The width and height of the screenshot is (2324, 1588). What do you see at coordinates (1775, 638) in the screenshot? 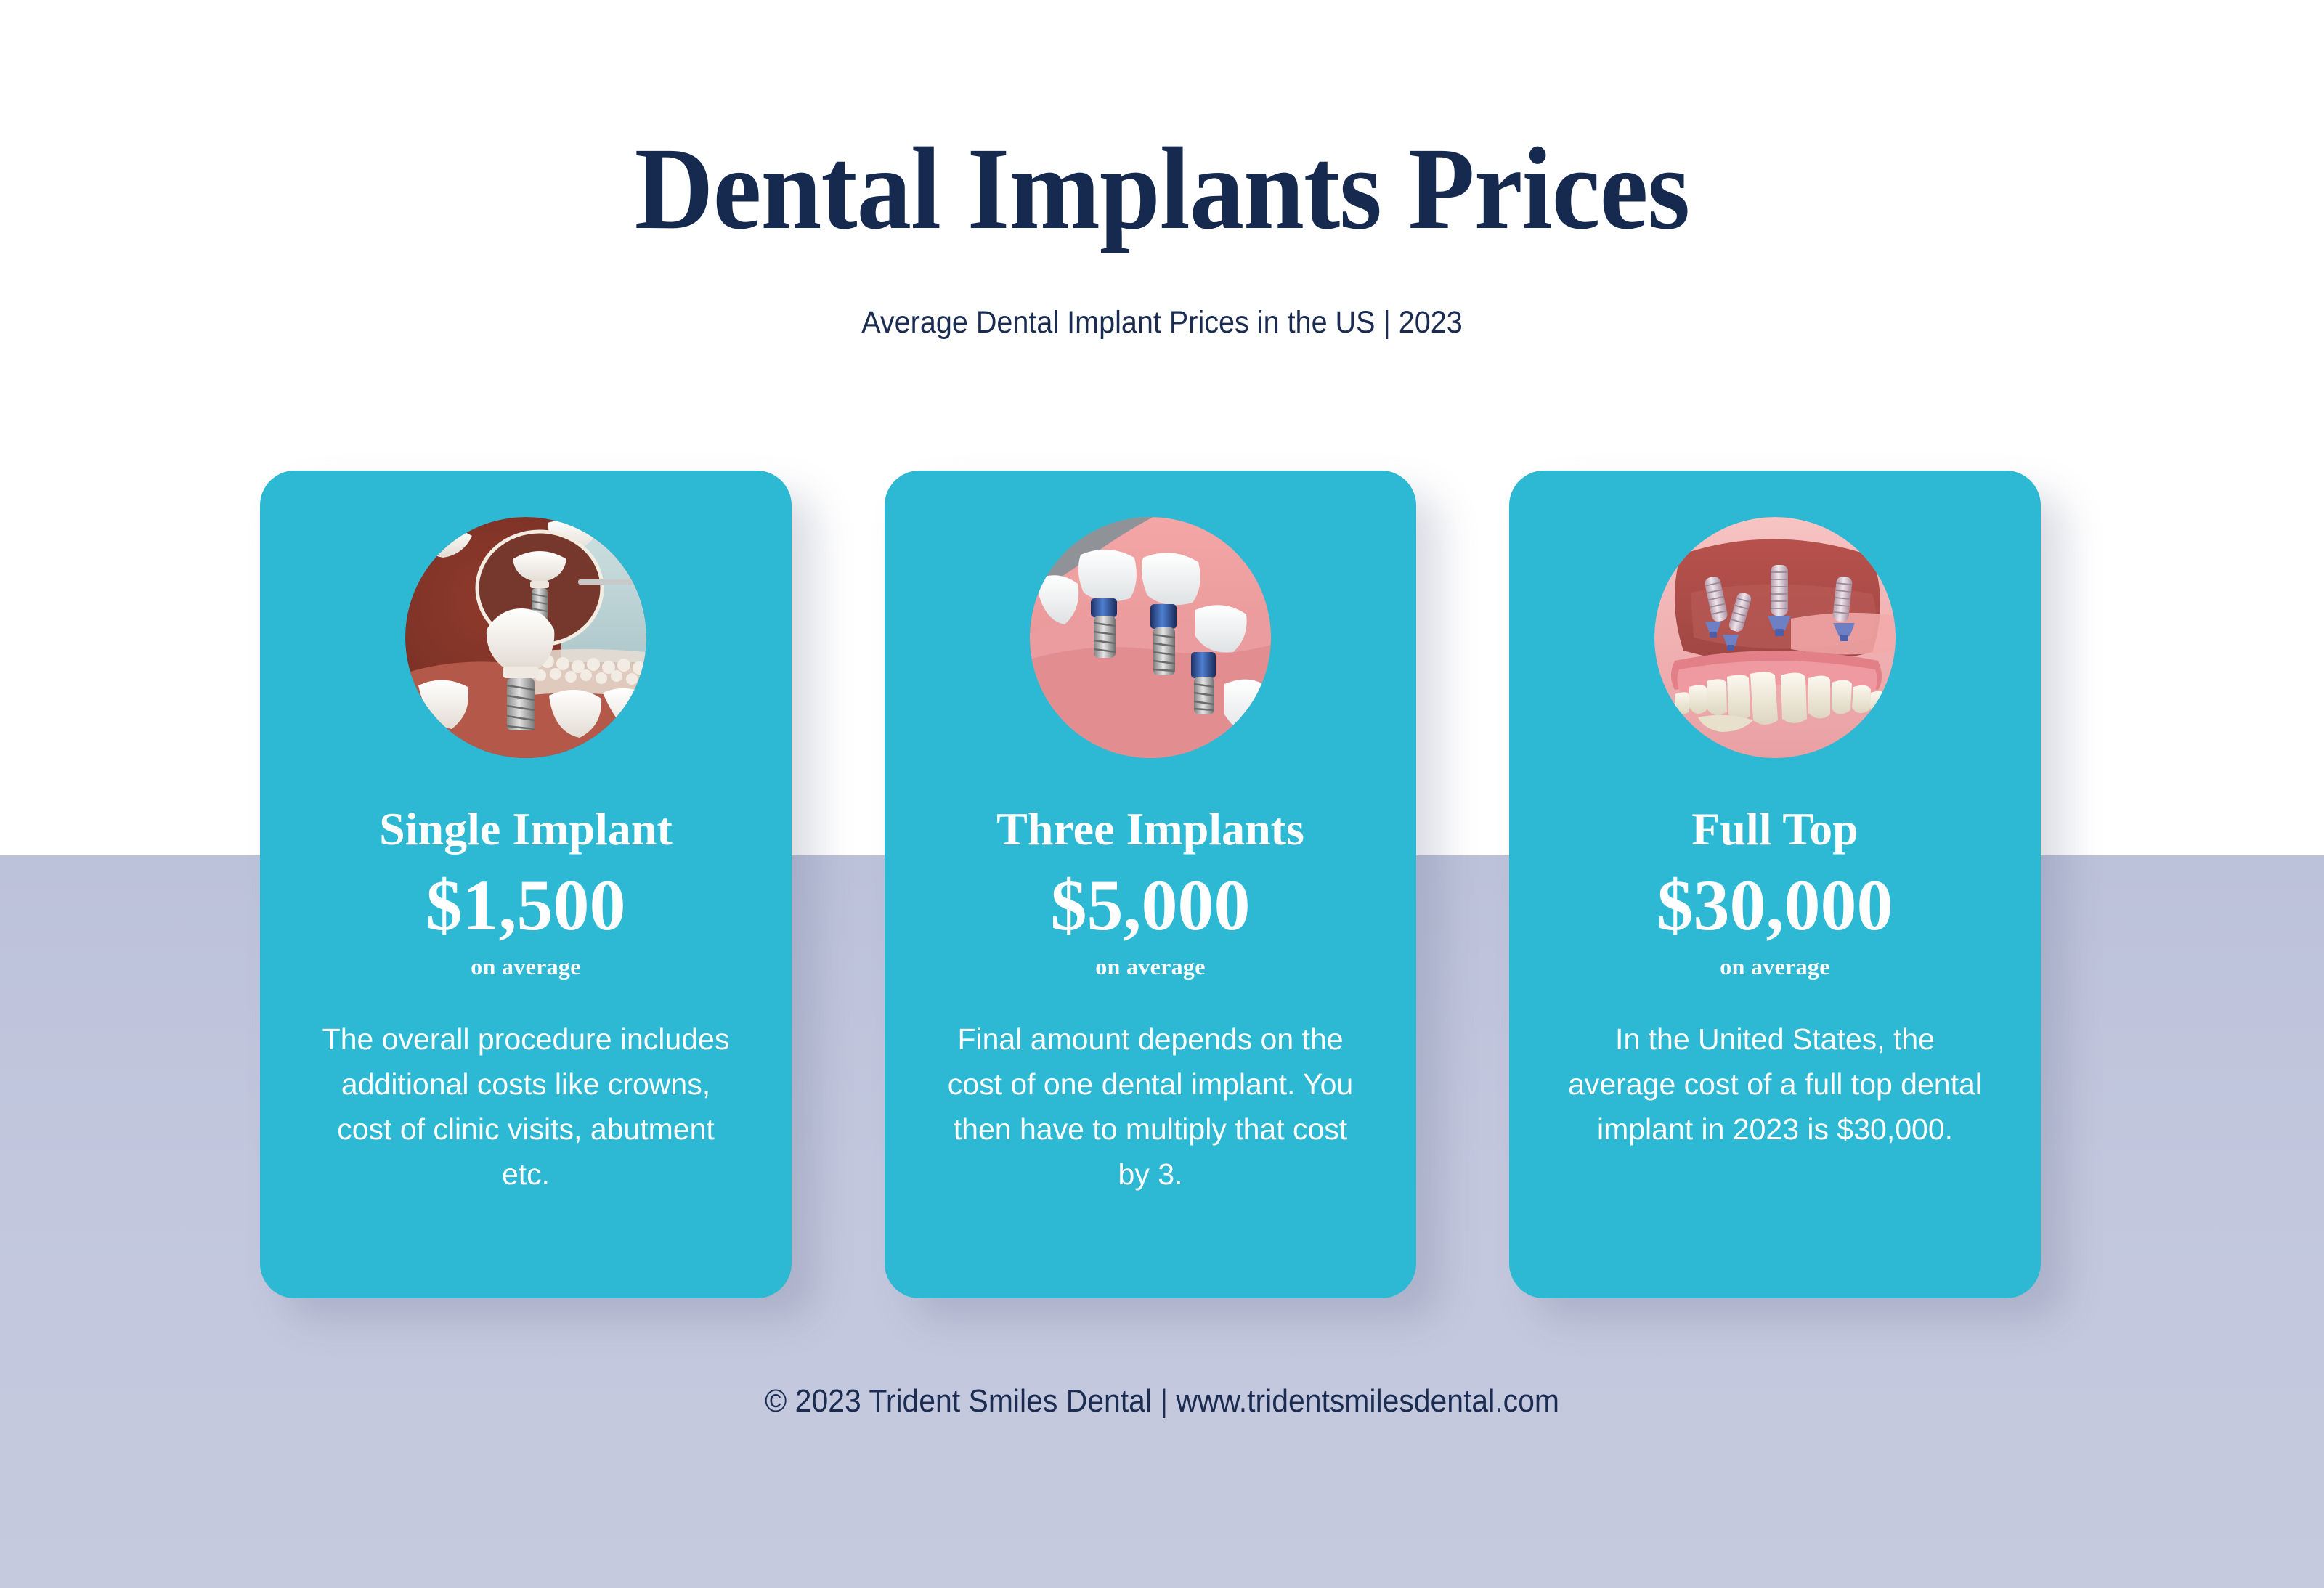
I see `full-top-photo` at bounding box center [1775, 638].